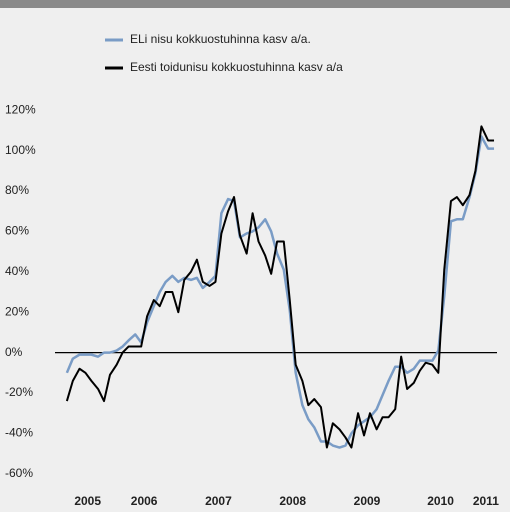 This screenshot has height=512, width=510. I want to click on top-bar, so click(255, 4).